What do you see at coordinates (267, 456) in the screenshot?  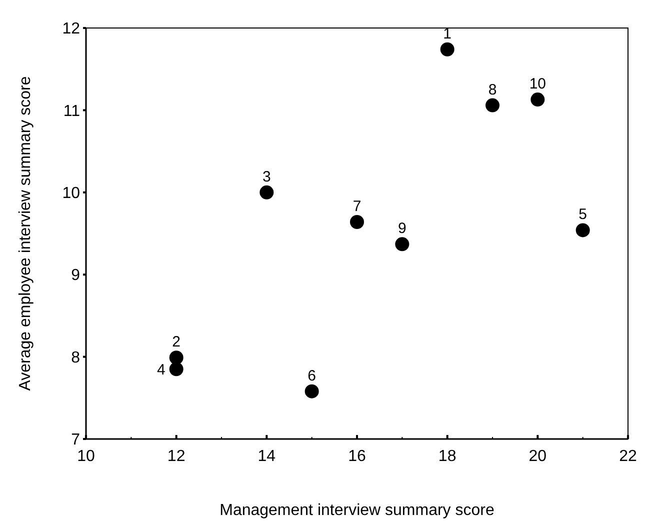 I see `x-tick-label: 14` at bounding box center [267, 456].